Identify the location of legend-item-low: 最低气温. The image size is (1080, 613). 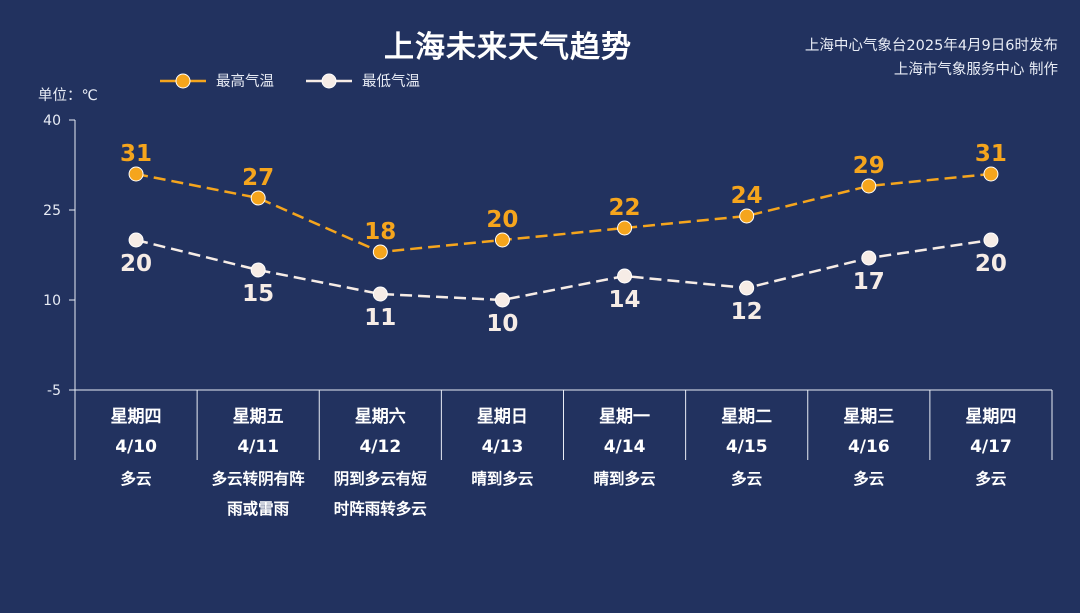
(363, 80).